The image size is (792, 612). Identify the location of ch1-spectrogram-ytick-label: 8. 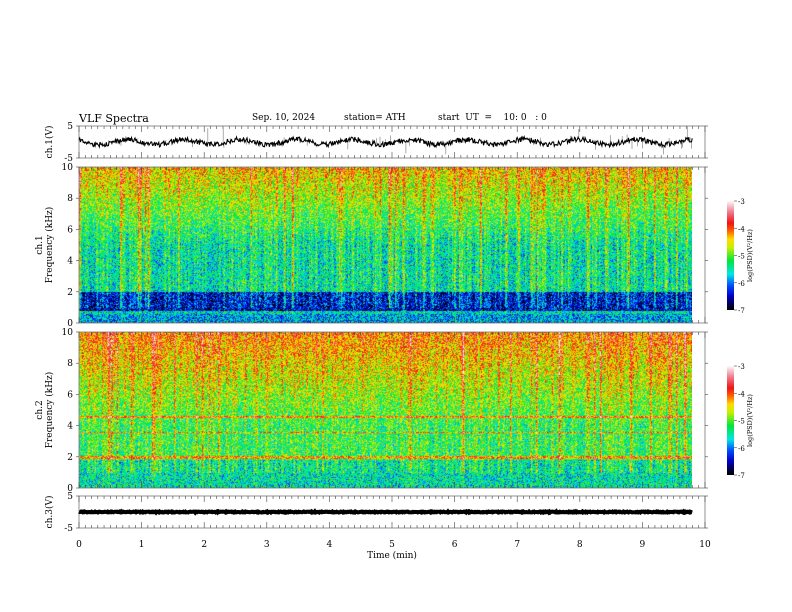
(70, 199).